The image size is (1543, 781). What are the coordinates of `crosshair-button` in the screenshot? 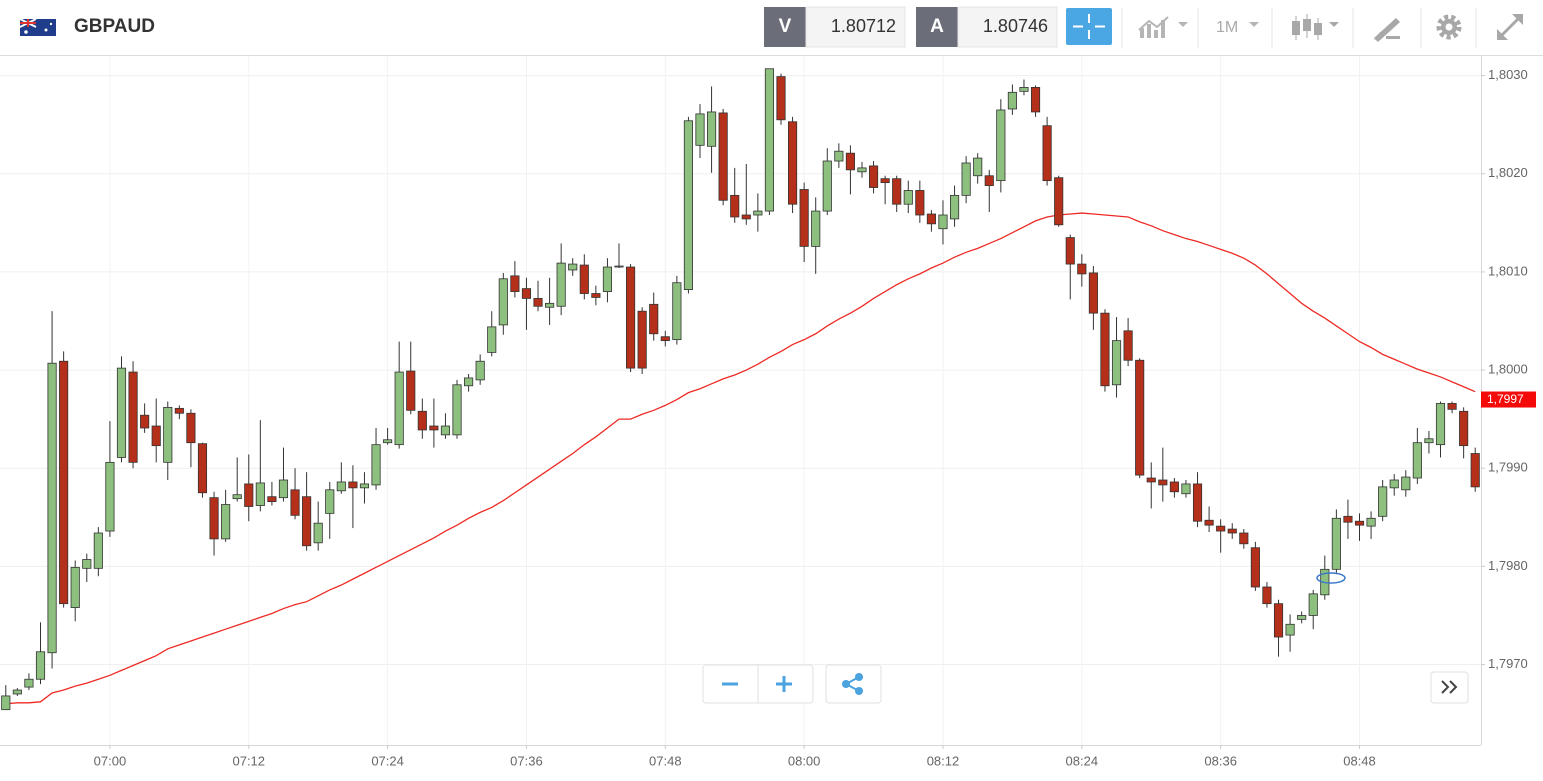 It's located at (1089, 26).